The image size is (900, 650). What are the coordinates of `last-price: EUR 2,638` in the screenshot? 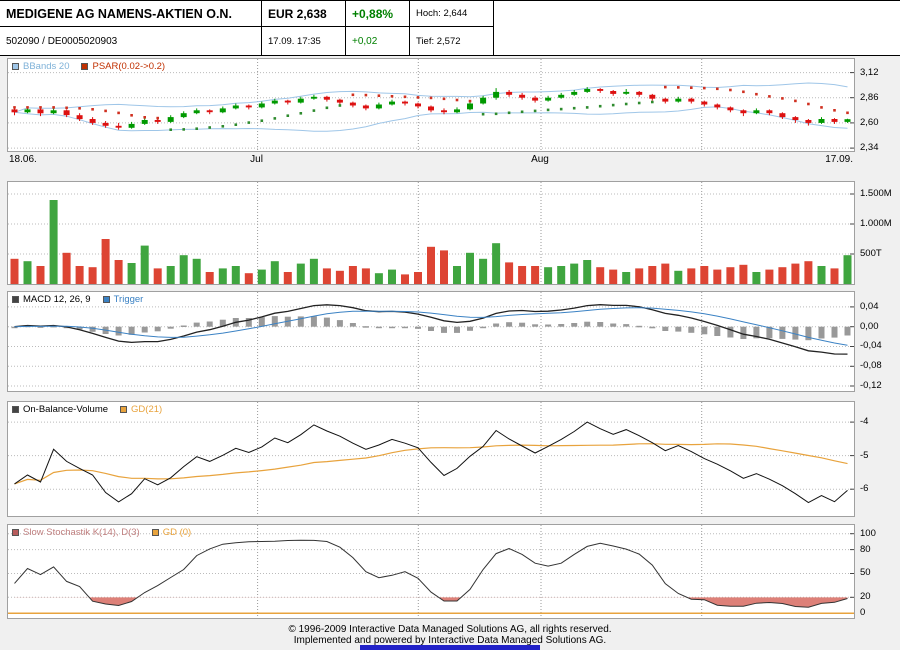 It's located at (297, 13).